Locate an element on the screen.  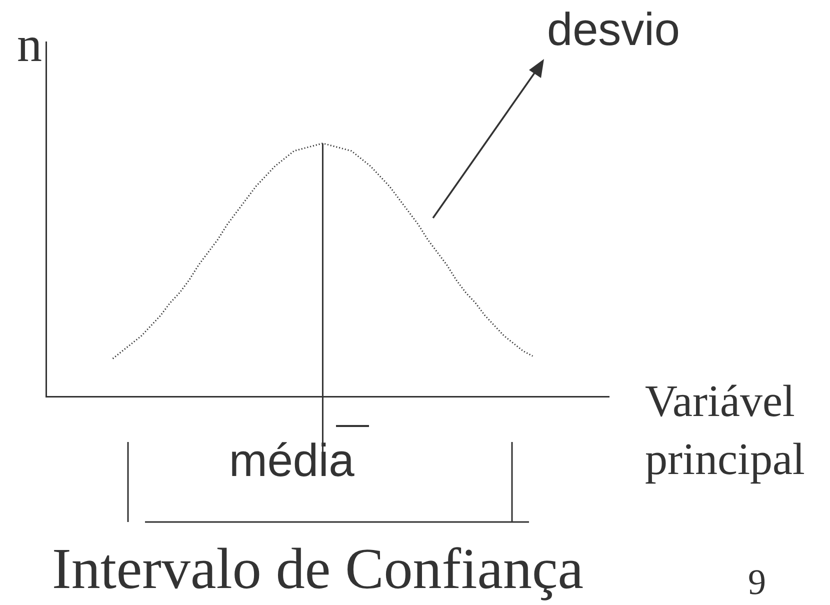
text: 9 is located at coordinates (757, 582).